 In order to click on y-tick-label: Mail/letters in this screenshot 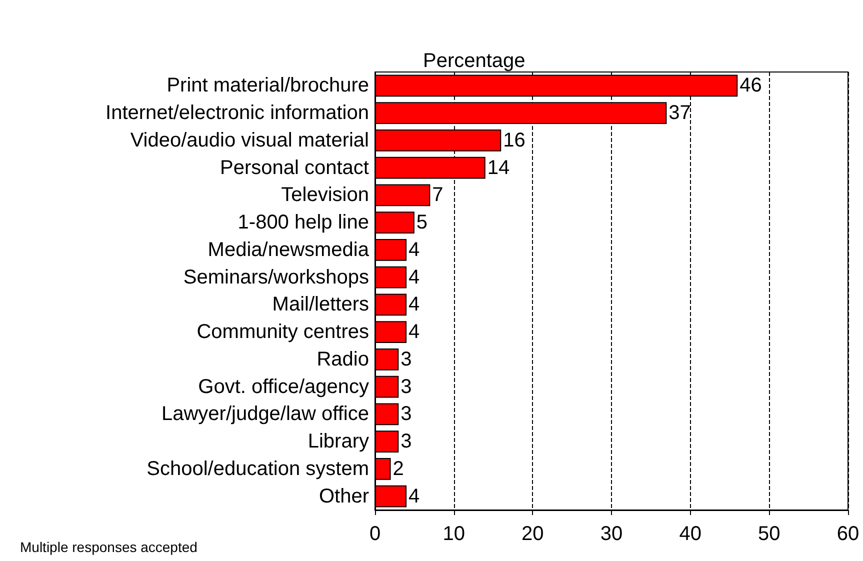, I will do `click(320, 305)`.